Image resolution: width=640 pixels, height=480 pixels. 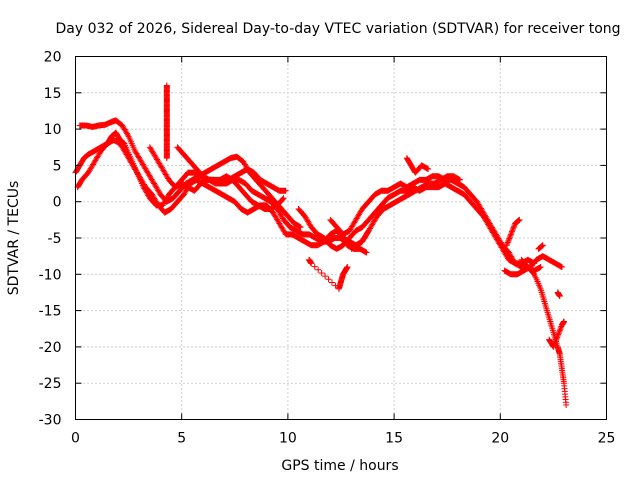 I want to click on y-tick-label: 0, so click(x=57, y=203).